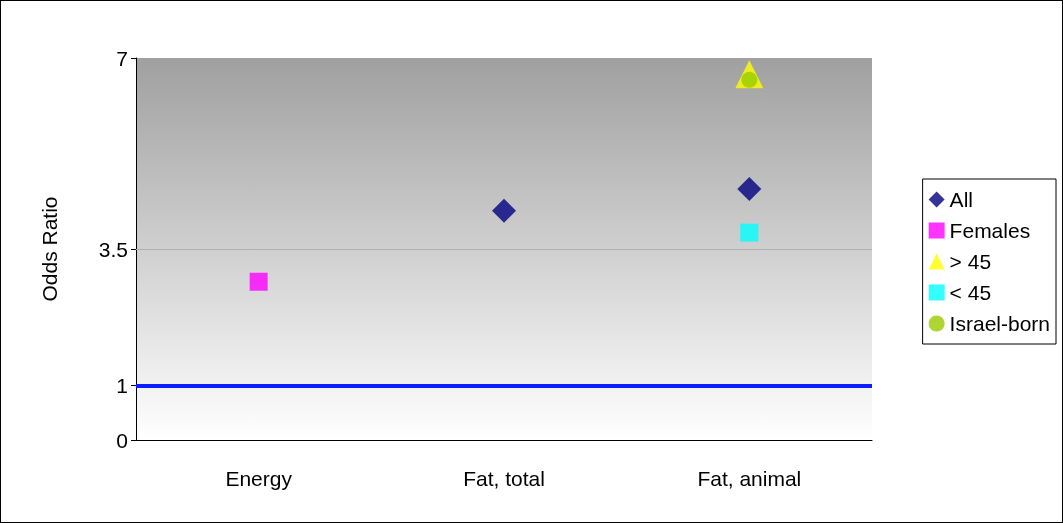 The image size is (1063, 523). What do you see at coordinates (122, 385) in the screenshot?
I see `y-tick-label: 1` at bounding box center [122, 385].